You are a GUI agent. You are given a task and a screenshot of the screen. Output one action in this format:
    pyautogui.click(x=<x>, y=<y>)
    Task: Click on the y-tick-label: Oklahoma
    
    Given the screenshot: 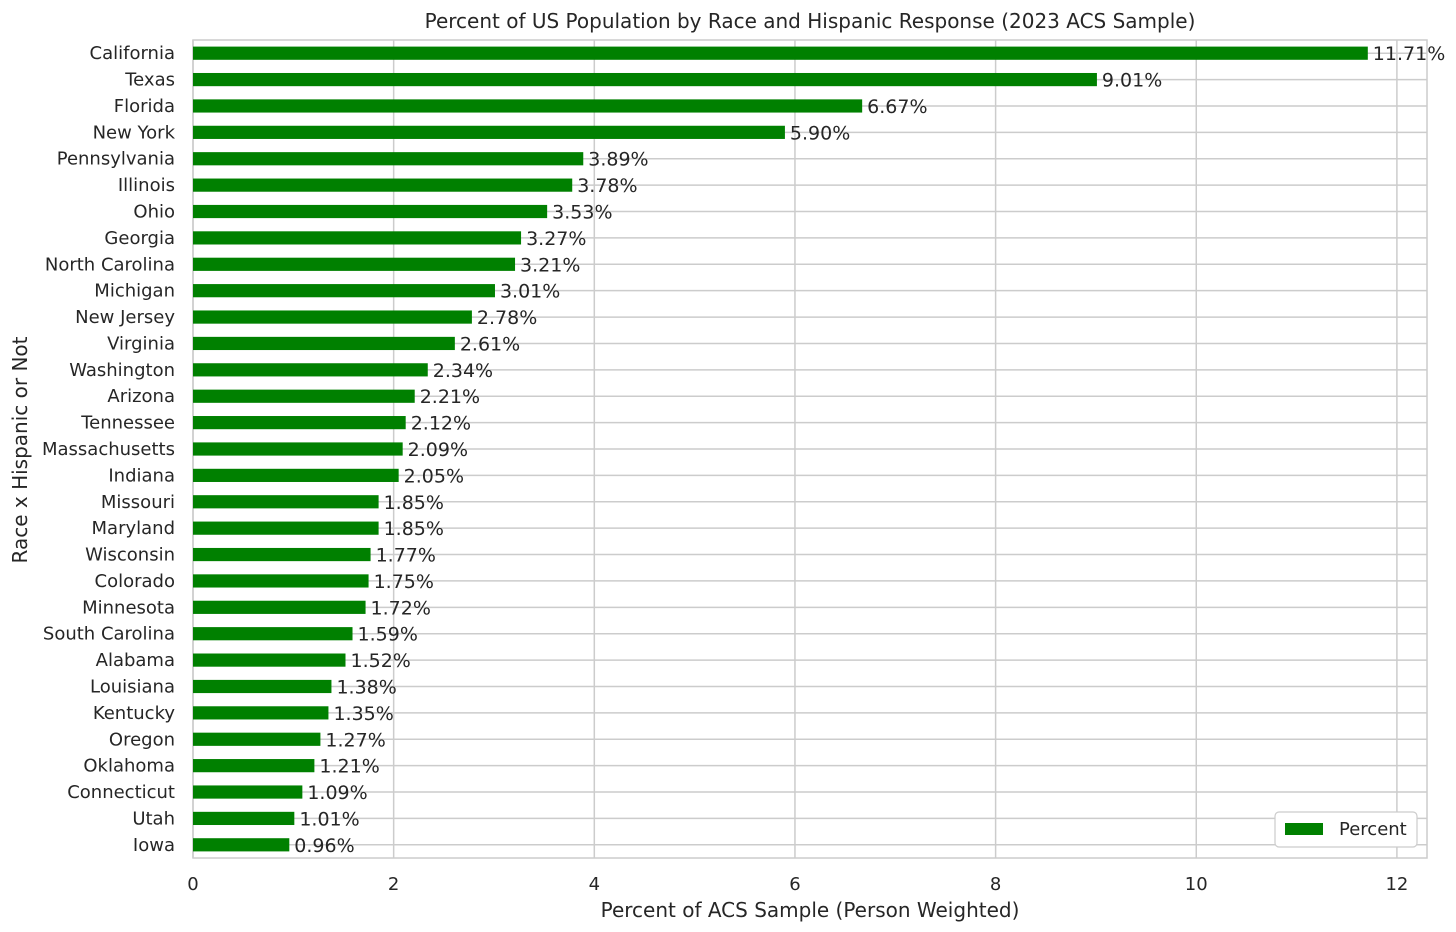 What is the action you would take?
    pyautogui.click(x=129, y=766)
    